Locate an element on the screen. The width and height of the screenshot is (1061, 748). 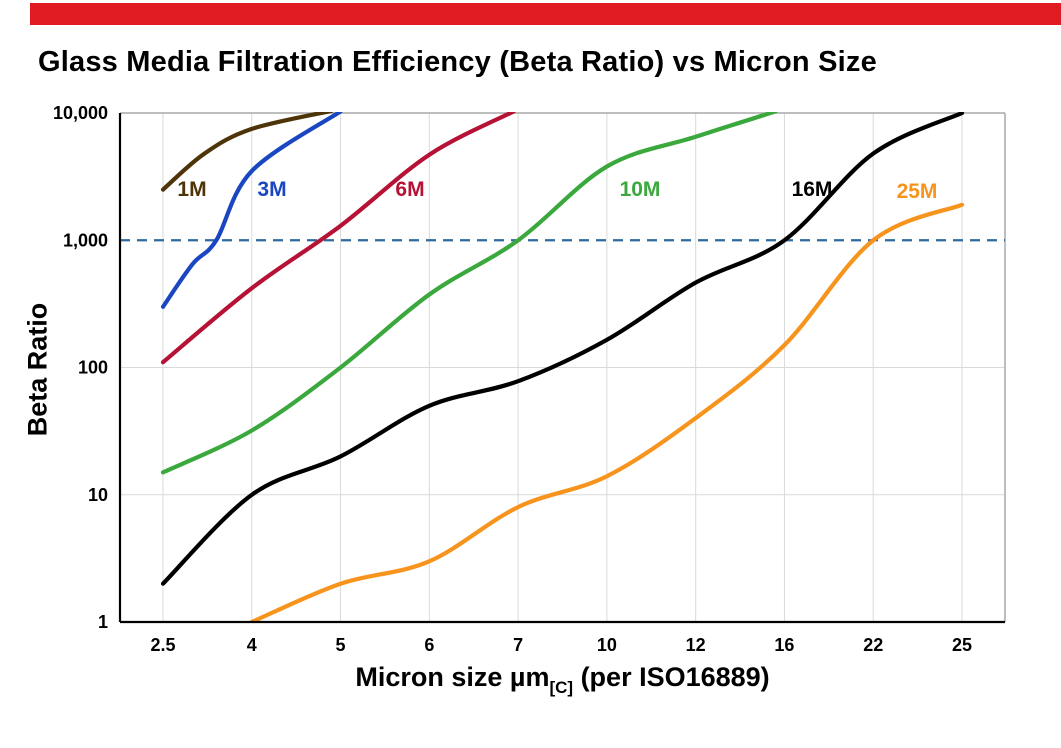
series-label-10M: 10M is located at coordinates (640, 189).